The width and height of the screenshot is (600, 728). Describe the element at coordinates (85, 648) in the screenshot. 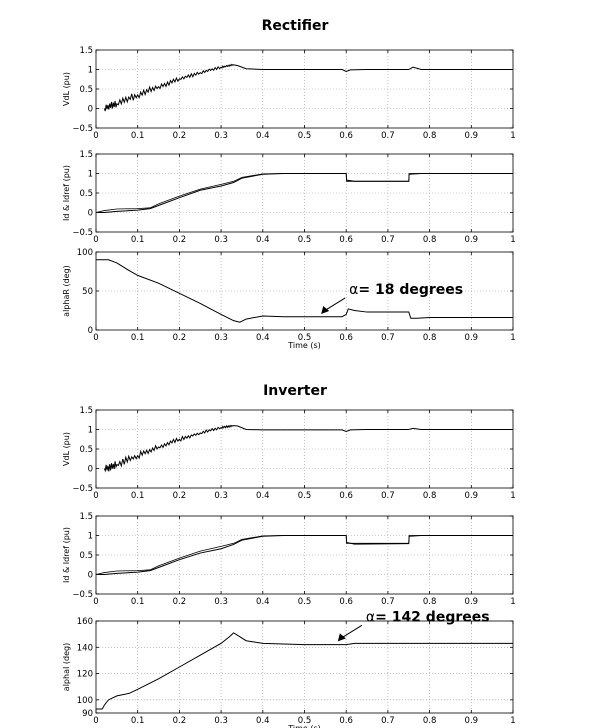

I see `y-tick-label: 140` at that location.